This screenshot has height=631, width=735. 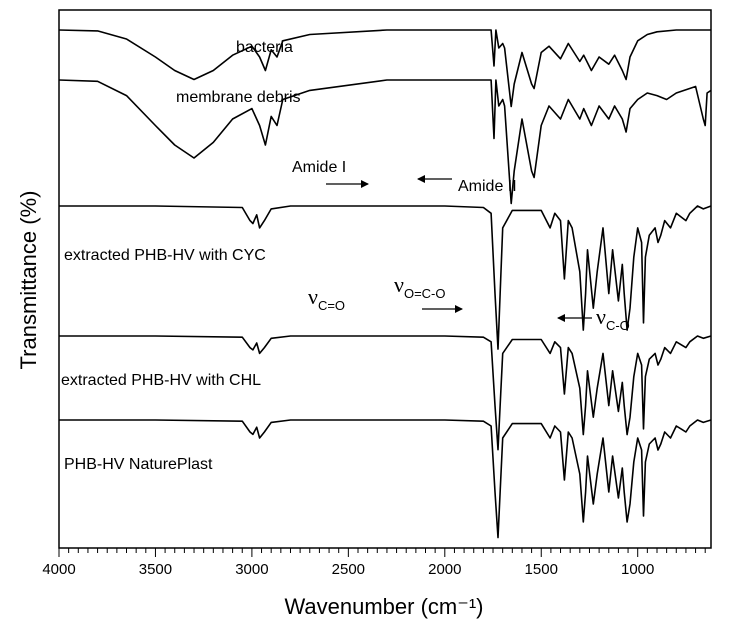 I want to click on x-axis-label: Wavenumber (cm⁻¹), so click(x=383, y=606).